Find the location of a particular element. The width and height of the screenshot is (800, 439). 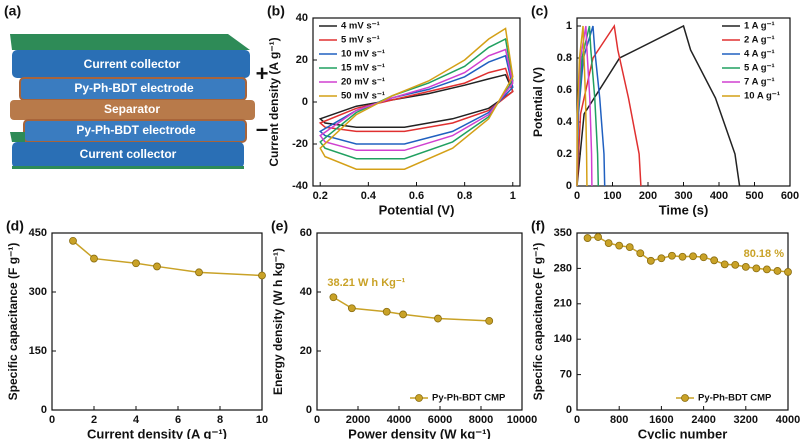

panel-label: (f) is located at coordinates (538, 226).